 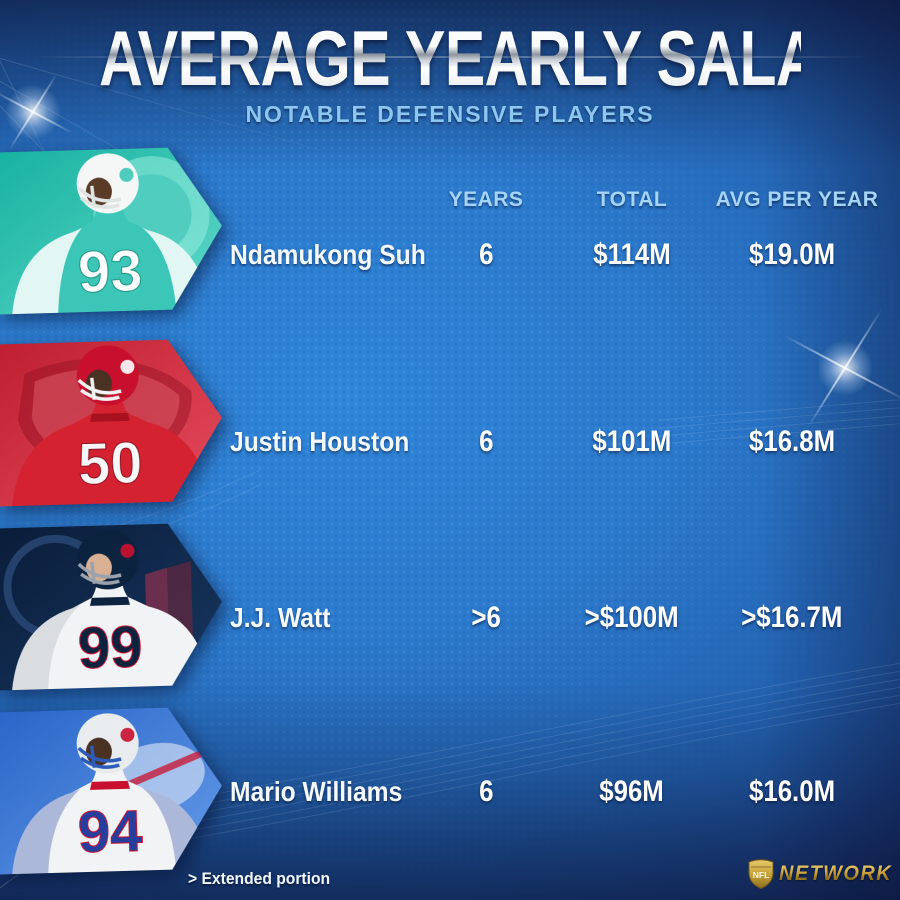 I want to click on cell-avg-per-year: $16.8M, so click(x=792, y=441).